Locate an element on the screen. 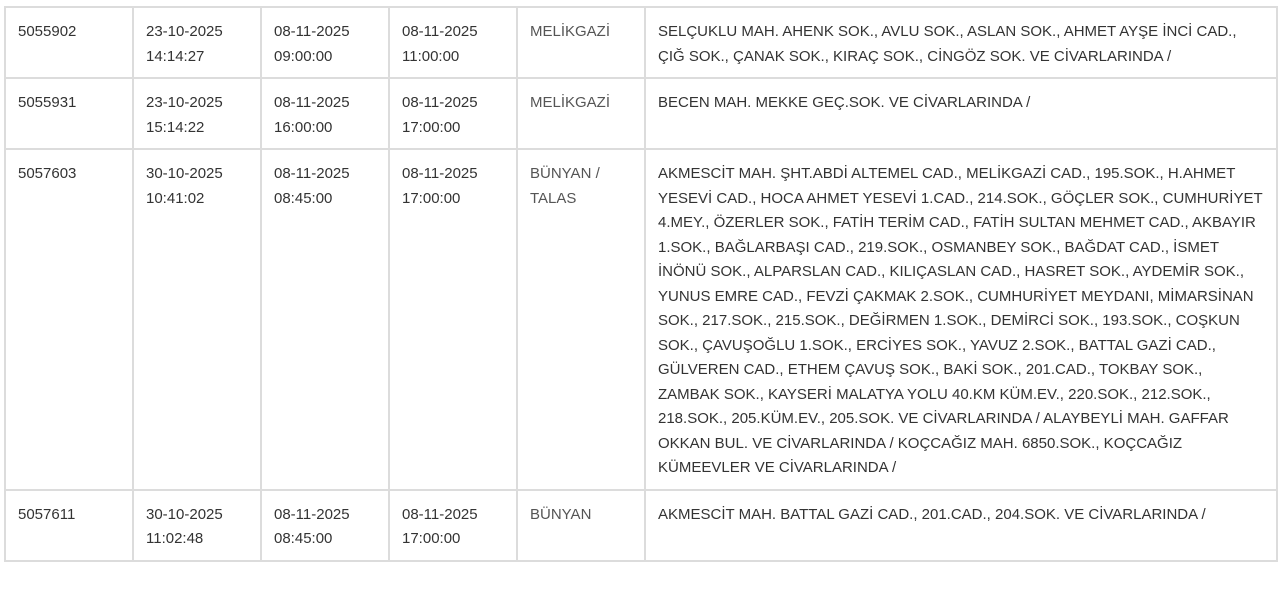 This screenshot has height=610, width=1280. district-cell: BÜNYAN / TALAS is located at coordinates (581, 319).